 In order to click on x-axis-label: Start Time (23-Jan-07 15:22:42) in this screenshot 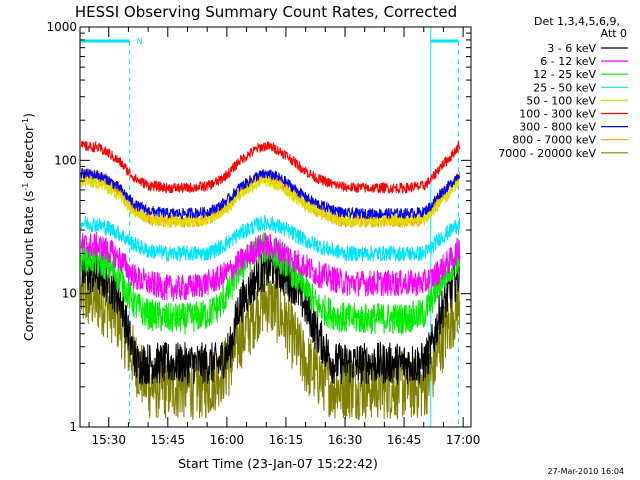, I will do `click(278, 463)`.